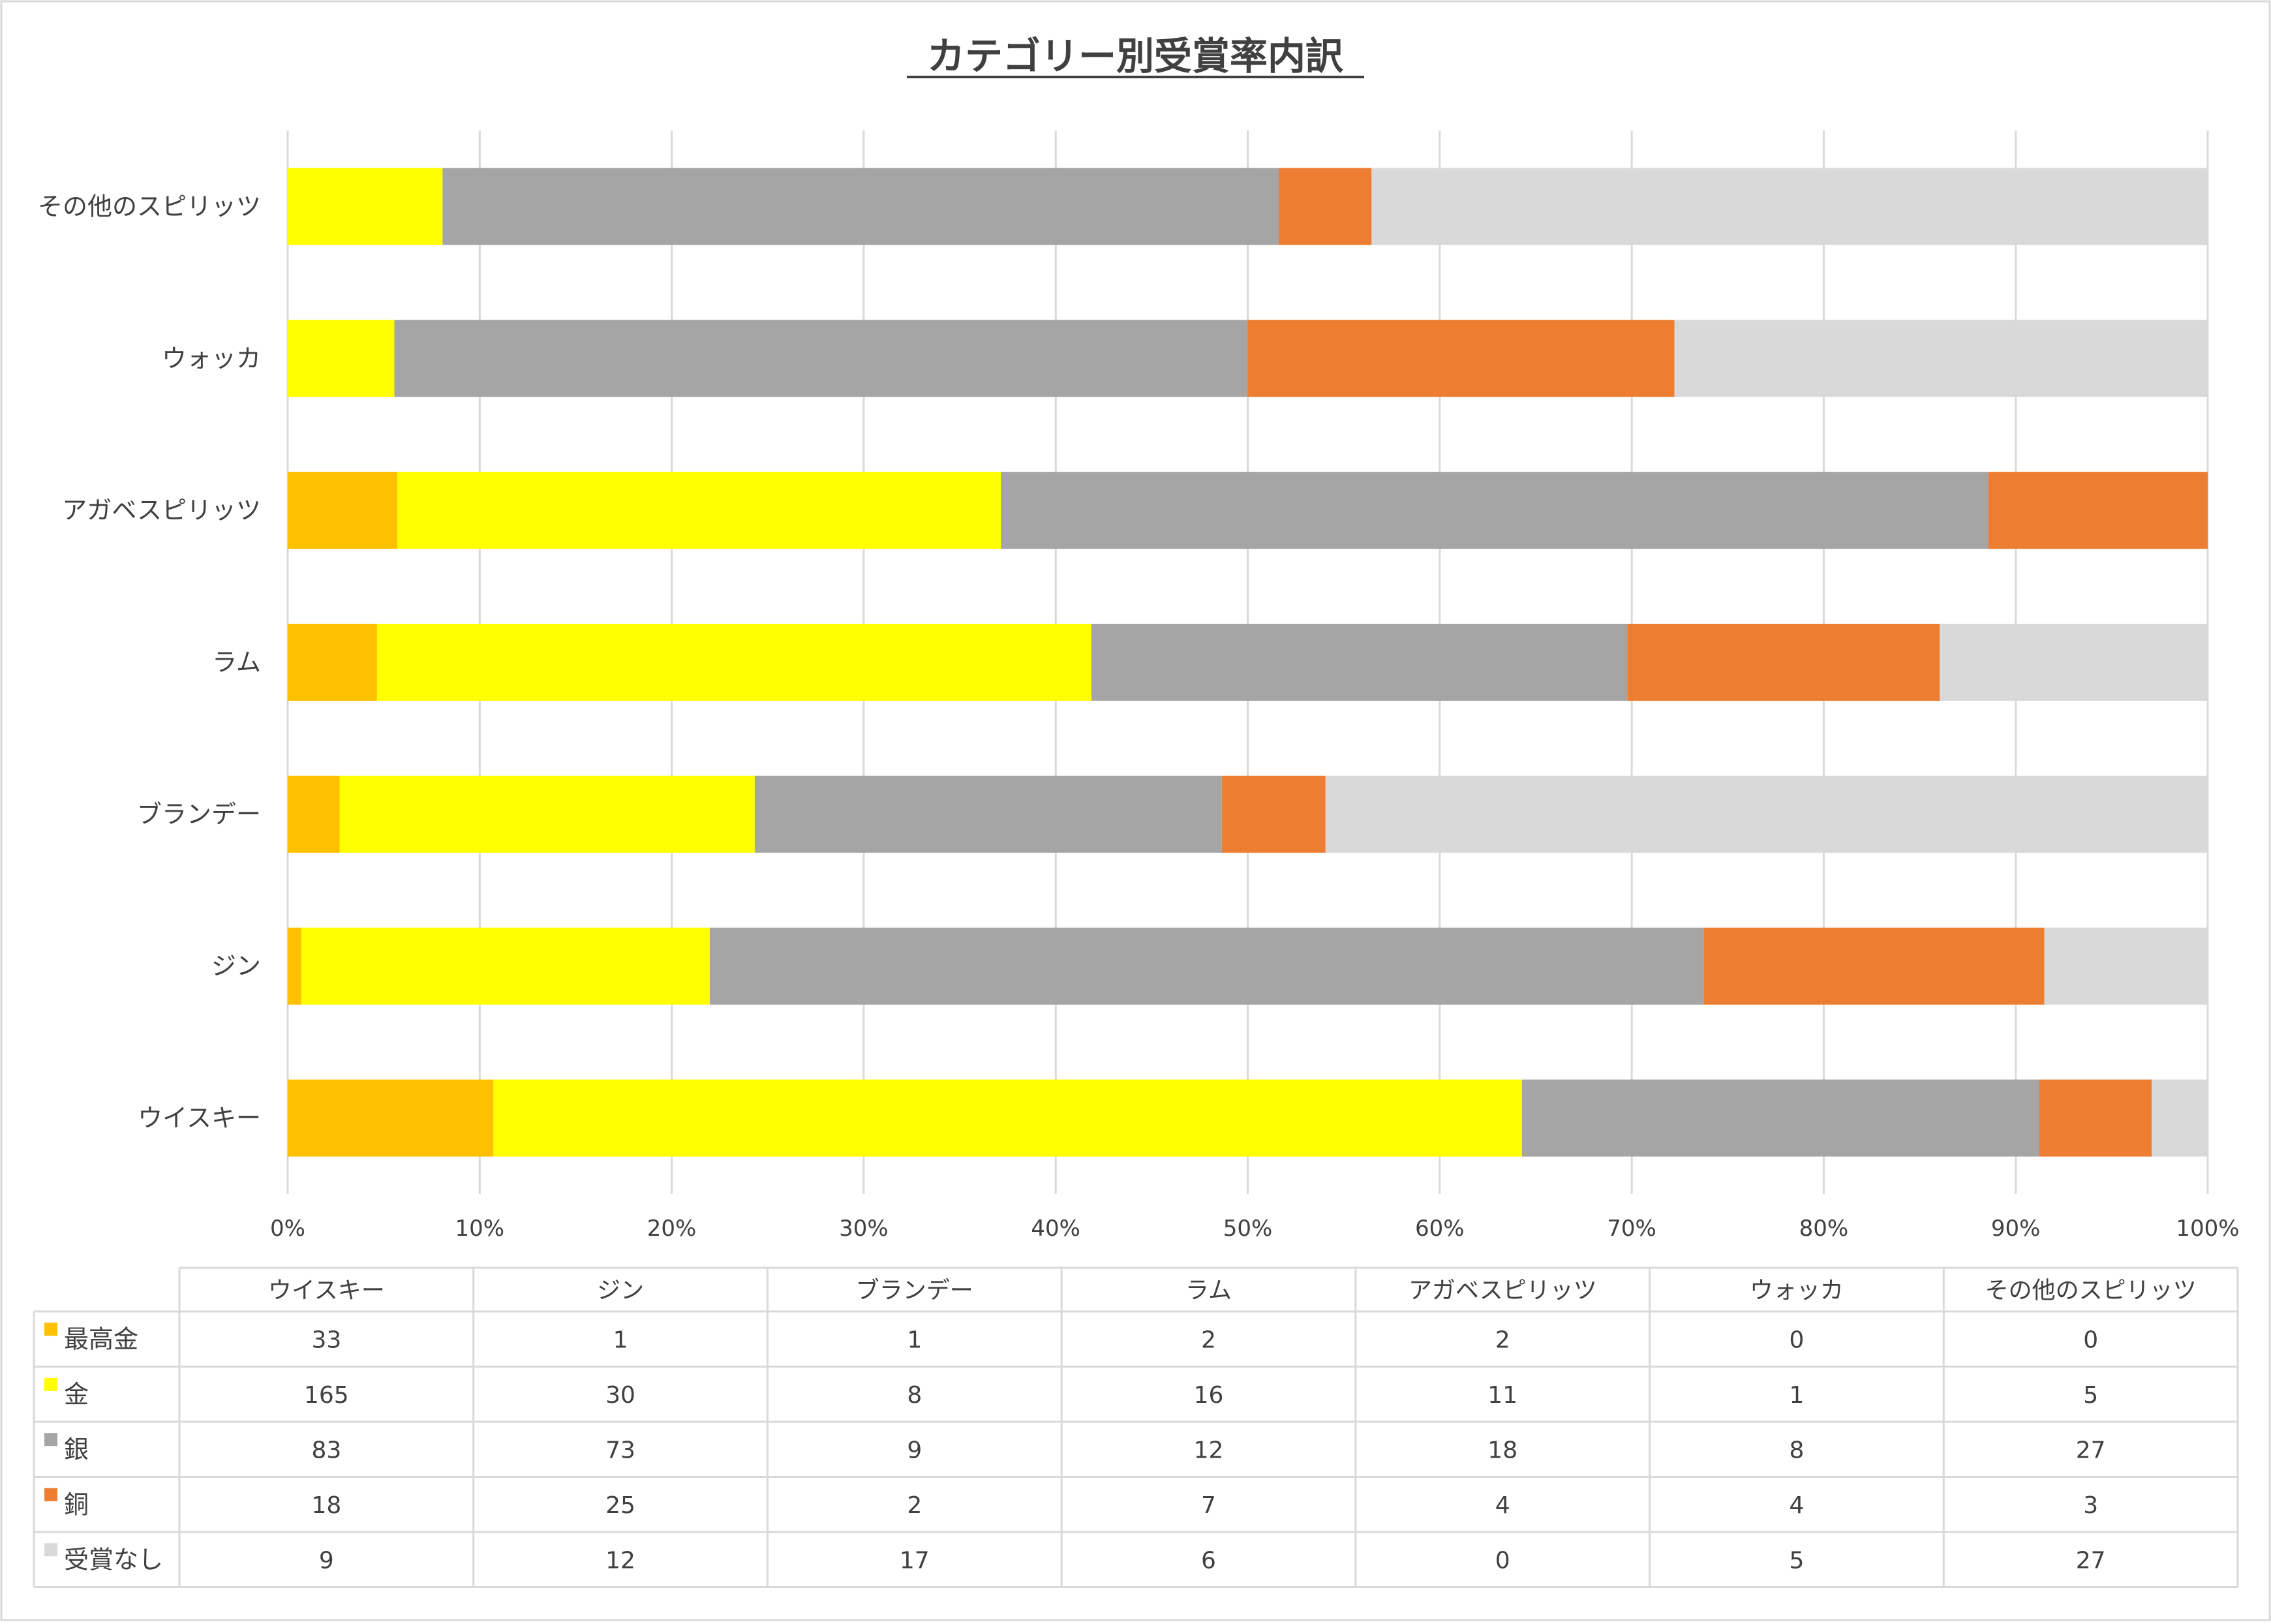 This screenshot has height=1624, width=2271. I want to click on legend-label: 最高金, so click(101, 1339).